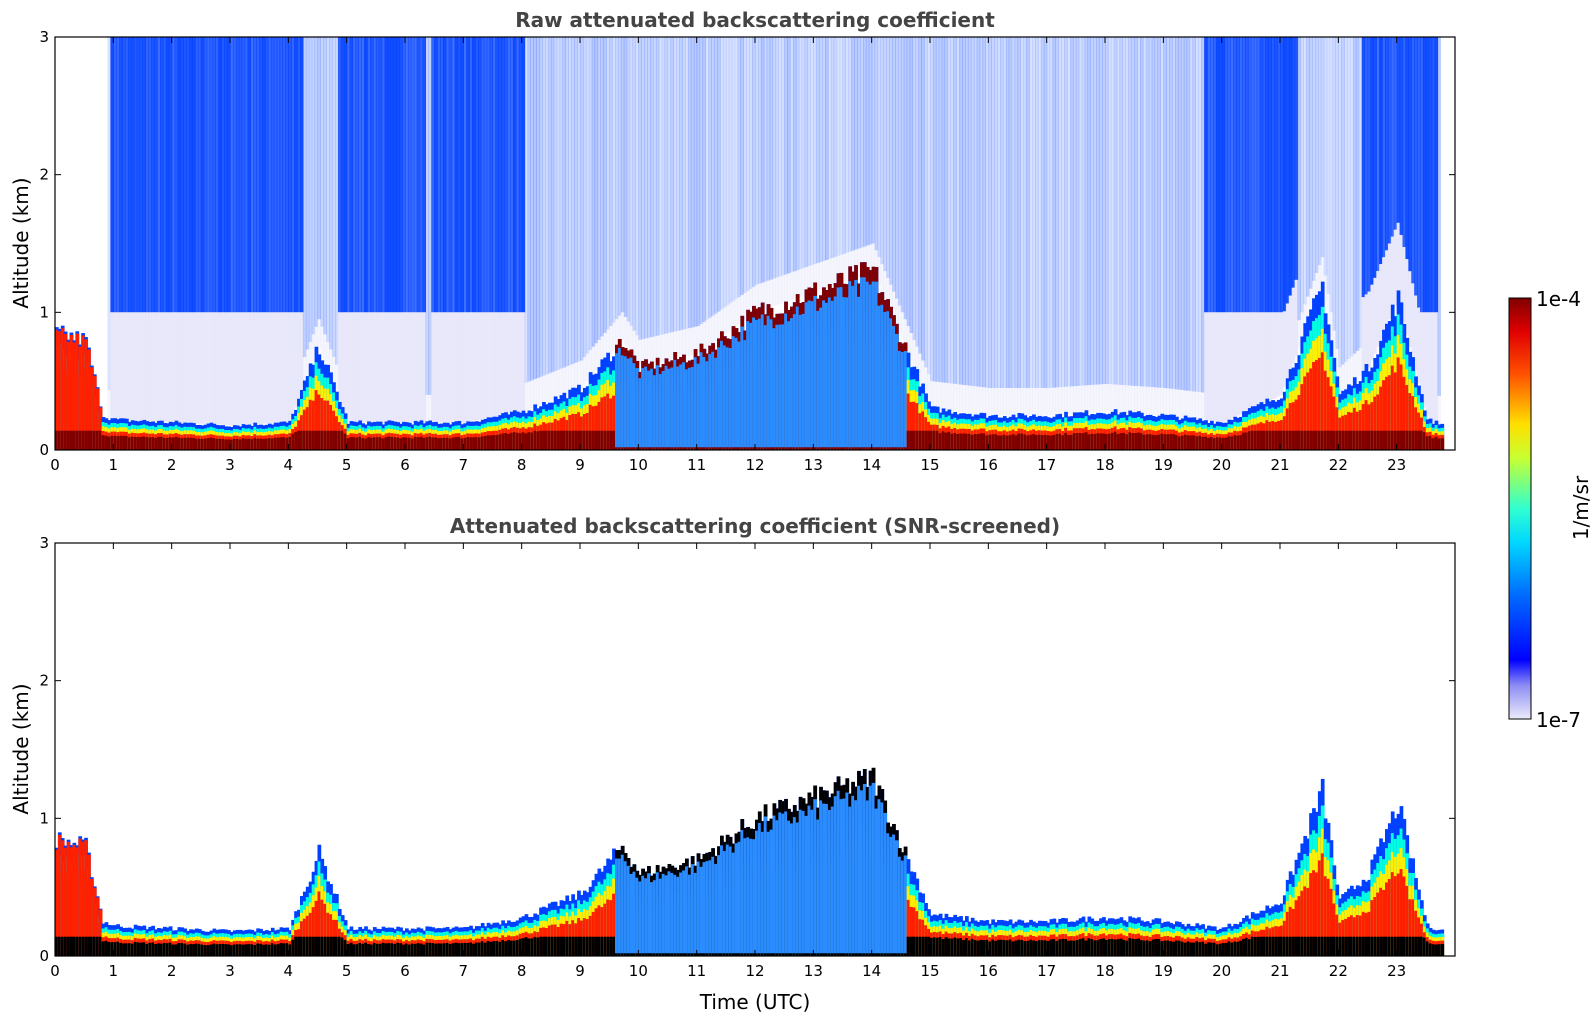  I want to click on top-y-tick-label: 0, so click(44, 450).